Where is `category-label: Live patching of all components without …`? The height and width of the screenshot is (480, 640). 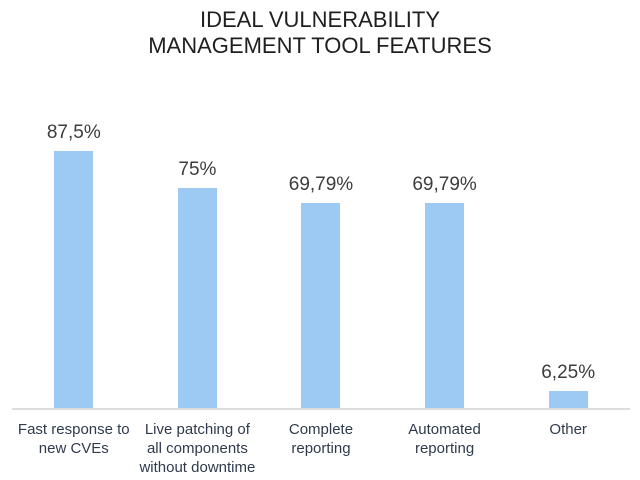
category-label: Live patching of all components without … is located at coordinates (197, 448).